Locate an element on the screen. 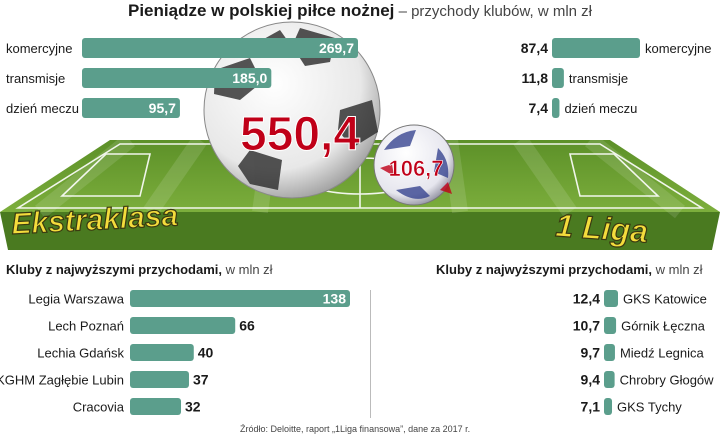 The image size is (720, 439). ekstra-row-transmisje: transmisje 185,0 is located at coordinates (139, 78).